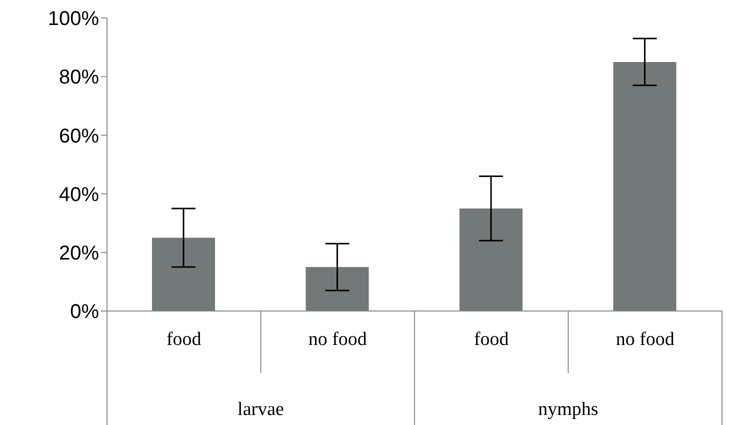 The width and height of the screenshot is (731, 425). Describe the element at coordinates (74, 19) in the screenshot. I see `y-tick-label: 100%` at that location.